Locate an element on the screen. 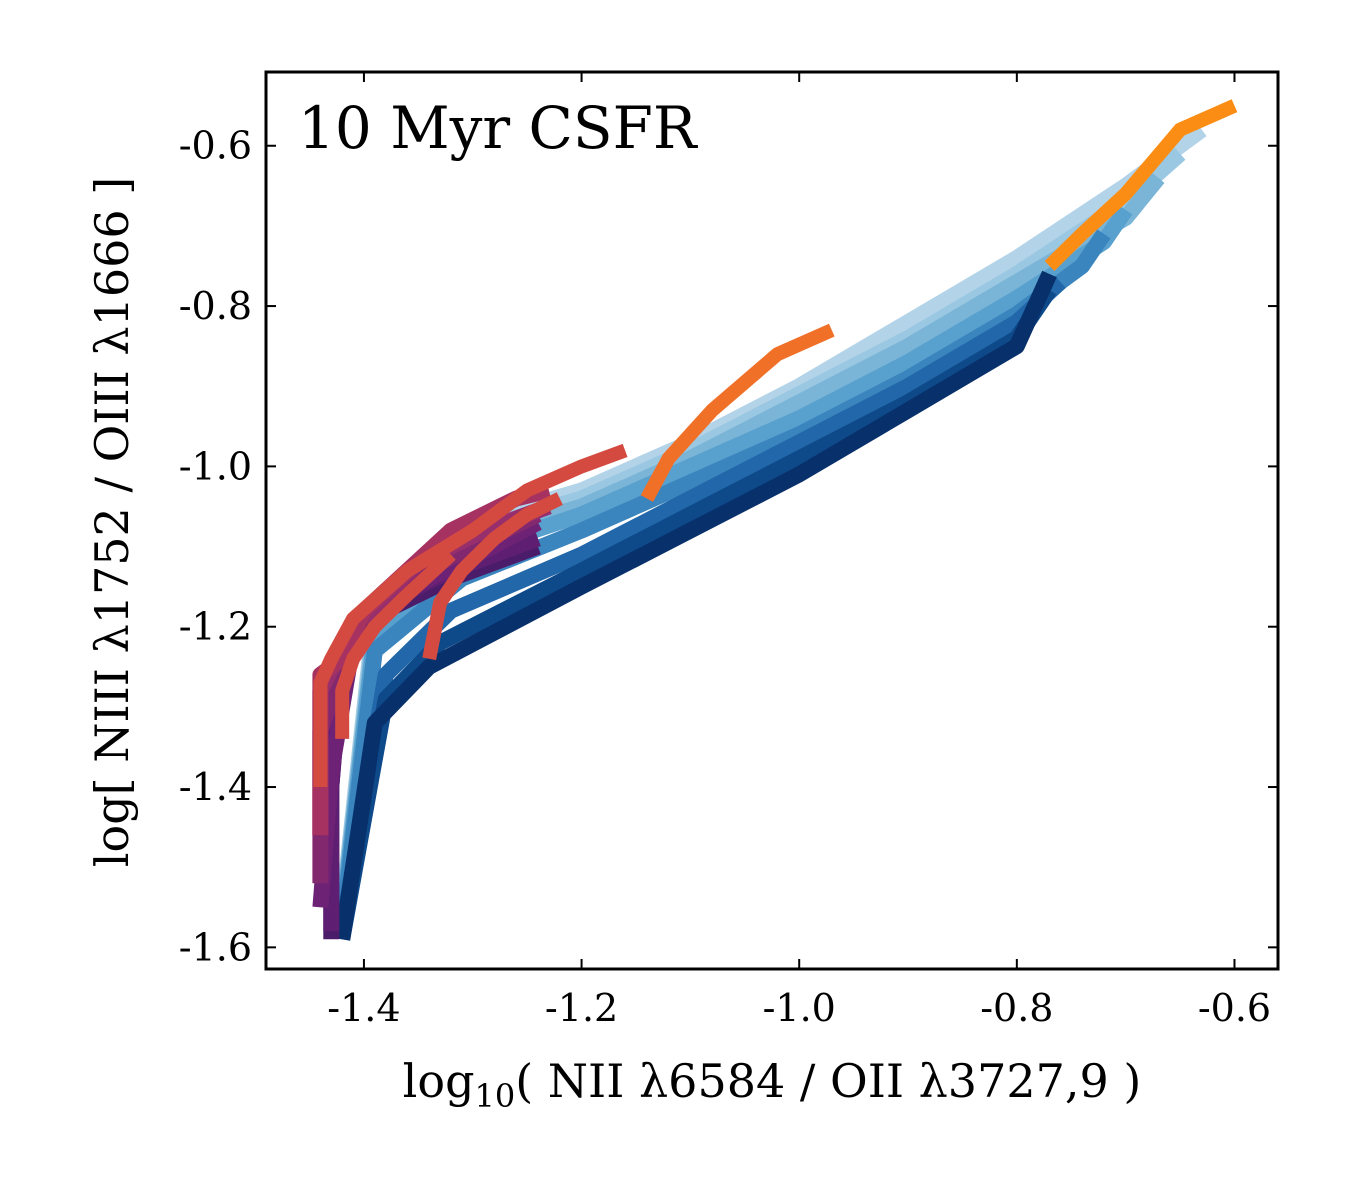 This screenshot has width=1350, height=1200. y-tick-label: -1.0 is located at coordinates (215, 466).